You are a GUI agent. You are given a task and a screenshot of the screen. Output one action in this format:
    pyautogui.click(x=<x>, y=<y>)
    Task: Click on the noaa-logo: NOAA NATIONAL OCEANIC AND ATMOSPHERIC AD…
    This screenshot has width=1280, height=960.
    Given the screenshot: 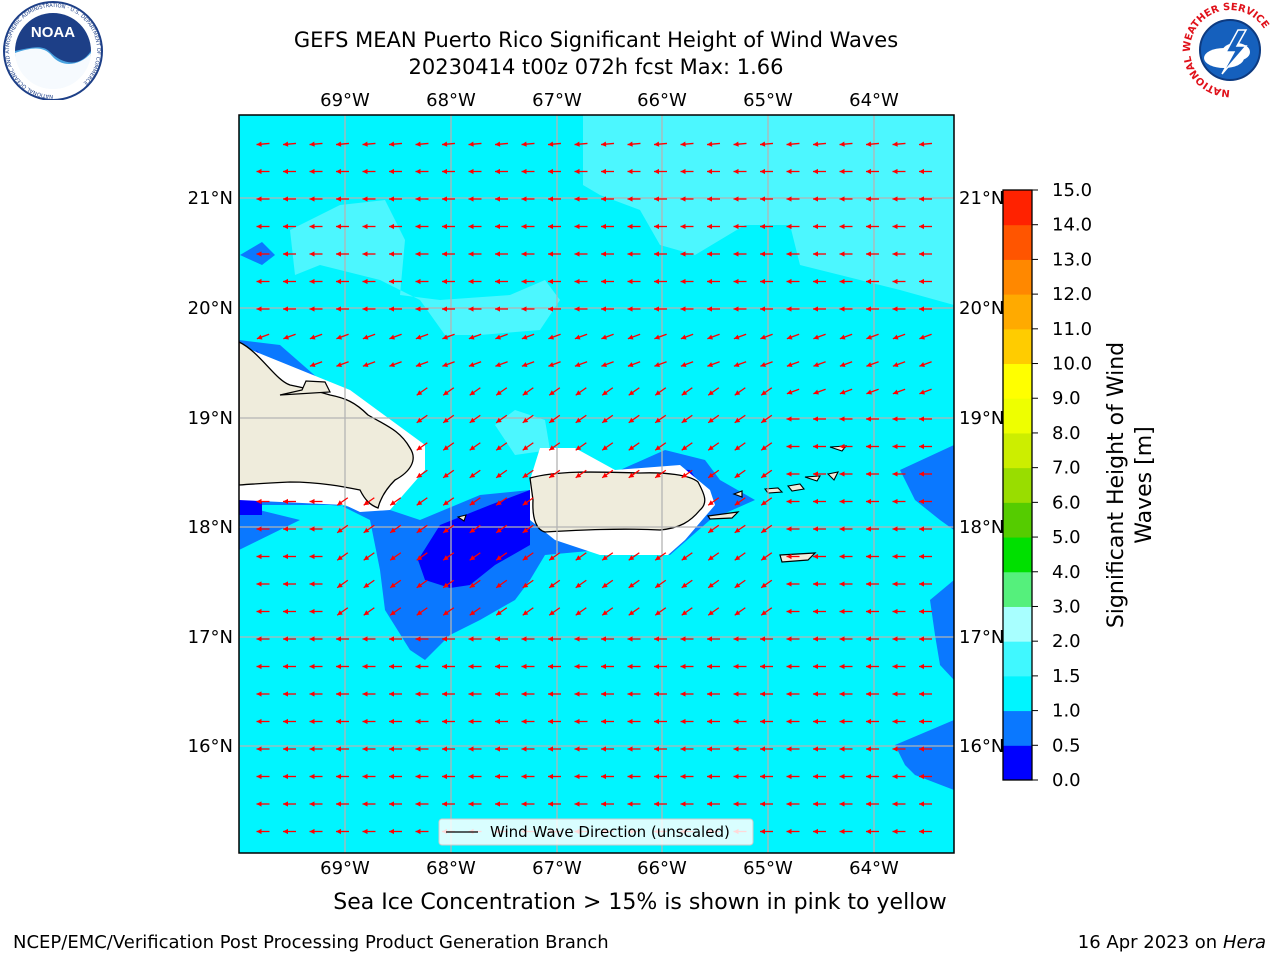 What is the action you would take?
    pyautogui.click(x=53, y=50)
    